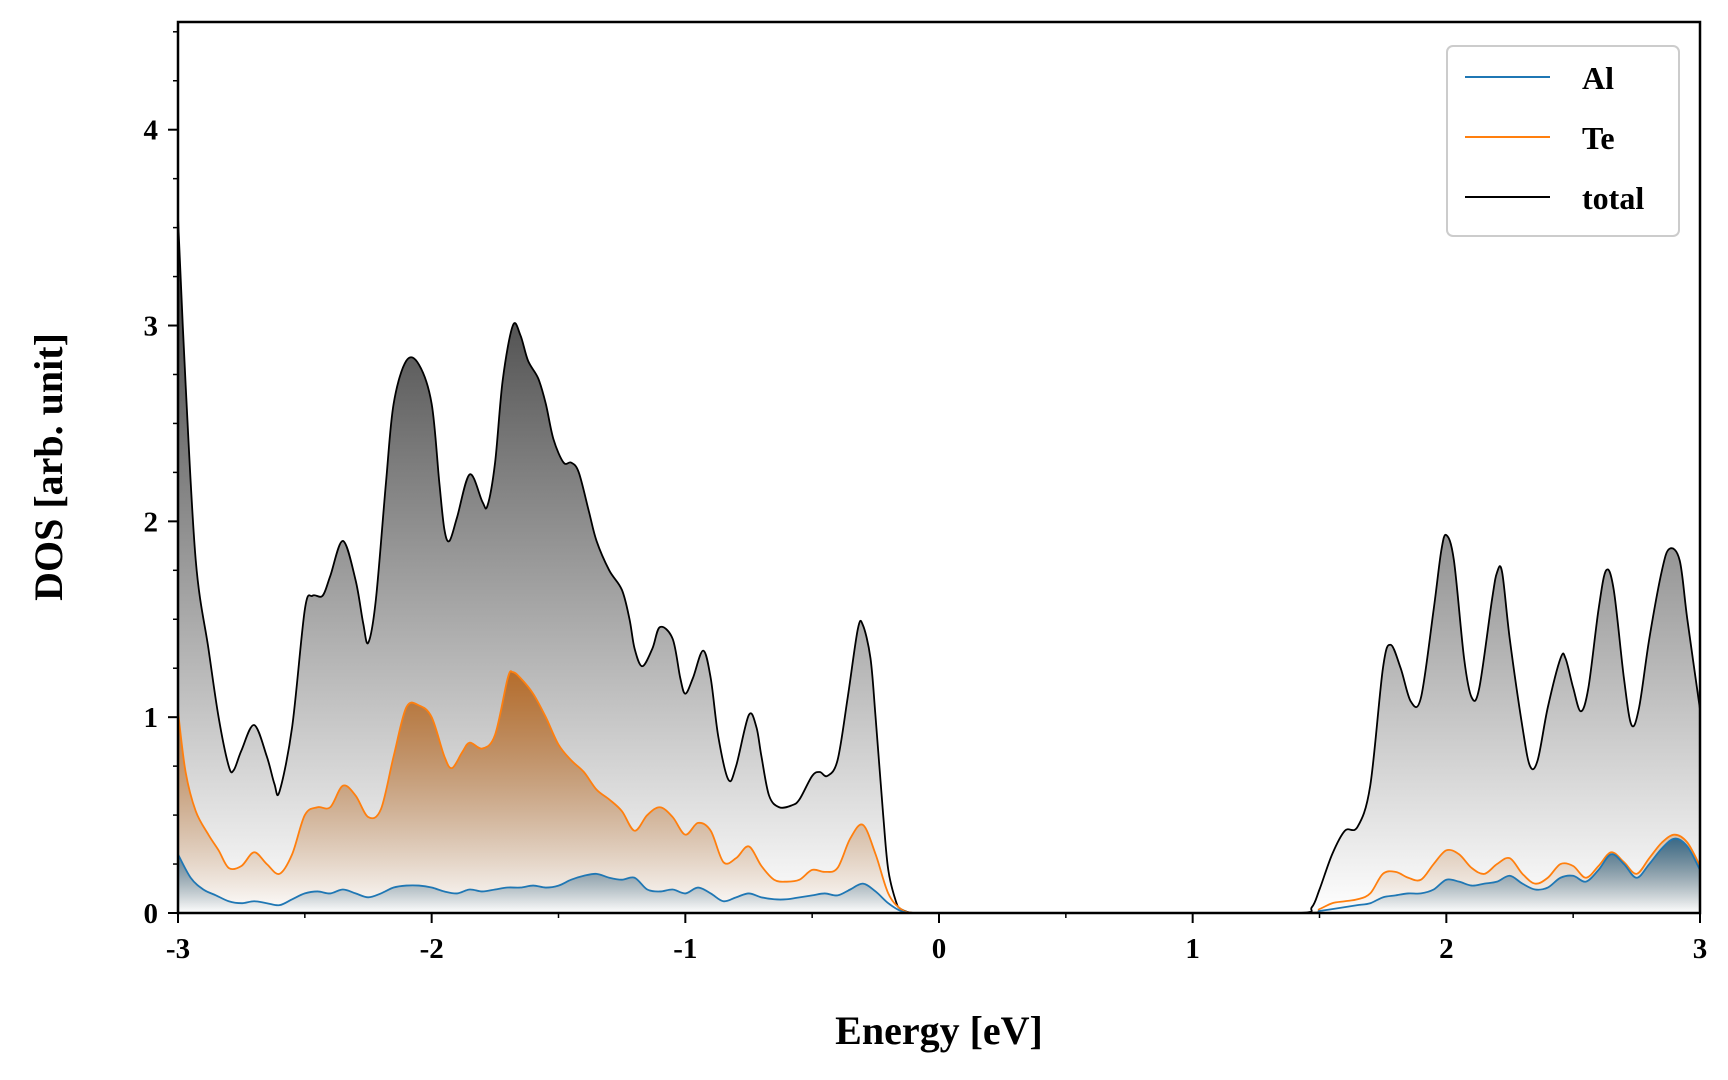  I want to click on x-tick-label: 1, so click(1192, 949).